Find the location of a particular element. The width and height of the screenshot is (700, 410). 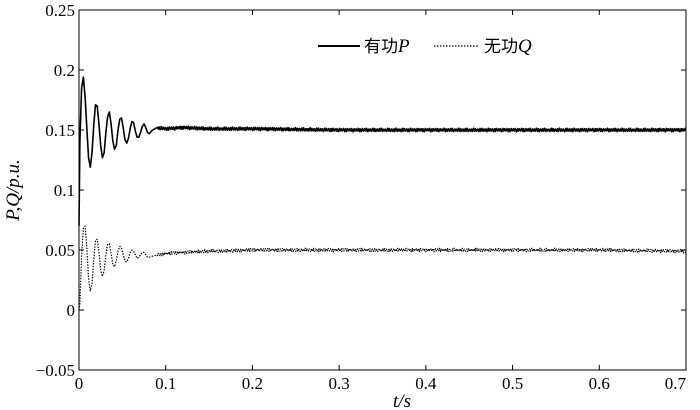

x-tick-label: 0.3 is located at coordinates (339, 383).